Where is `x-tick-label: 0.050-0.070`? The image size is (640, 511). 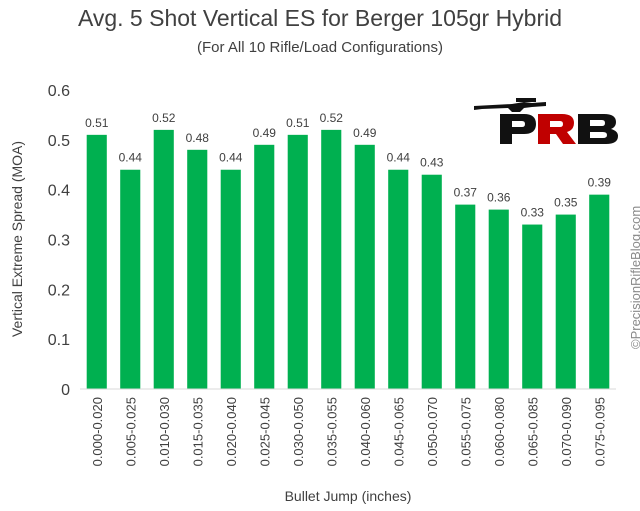 x-tick-label: 0.050-0.070 is located at coordinates (432, 431).